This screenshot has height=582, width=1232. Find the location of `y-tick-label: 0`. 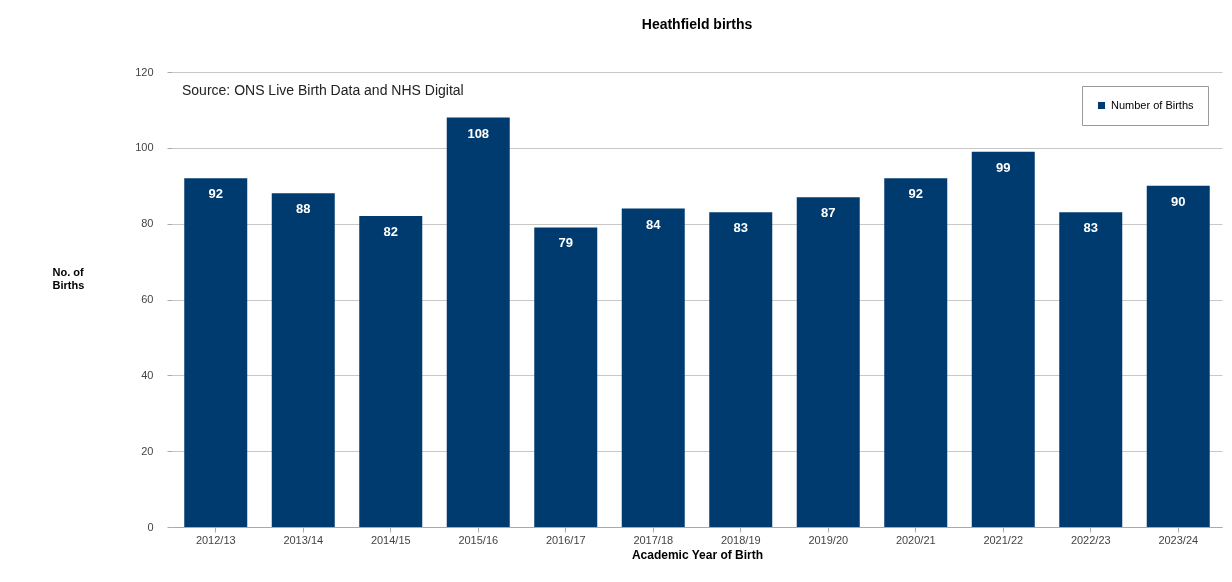

y-tick-label: 0 is located at coordinates (150, 526).